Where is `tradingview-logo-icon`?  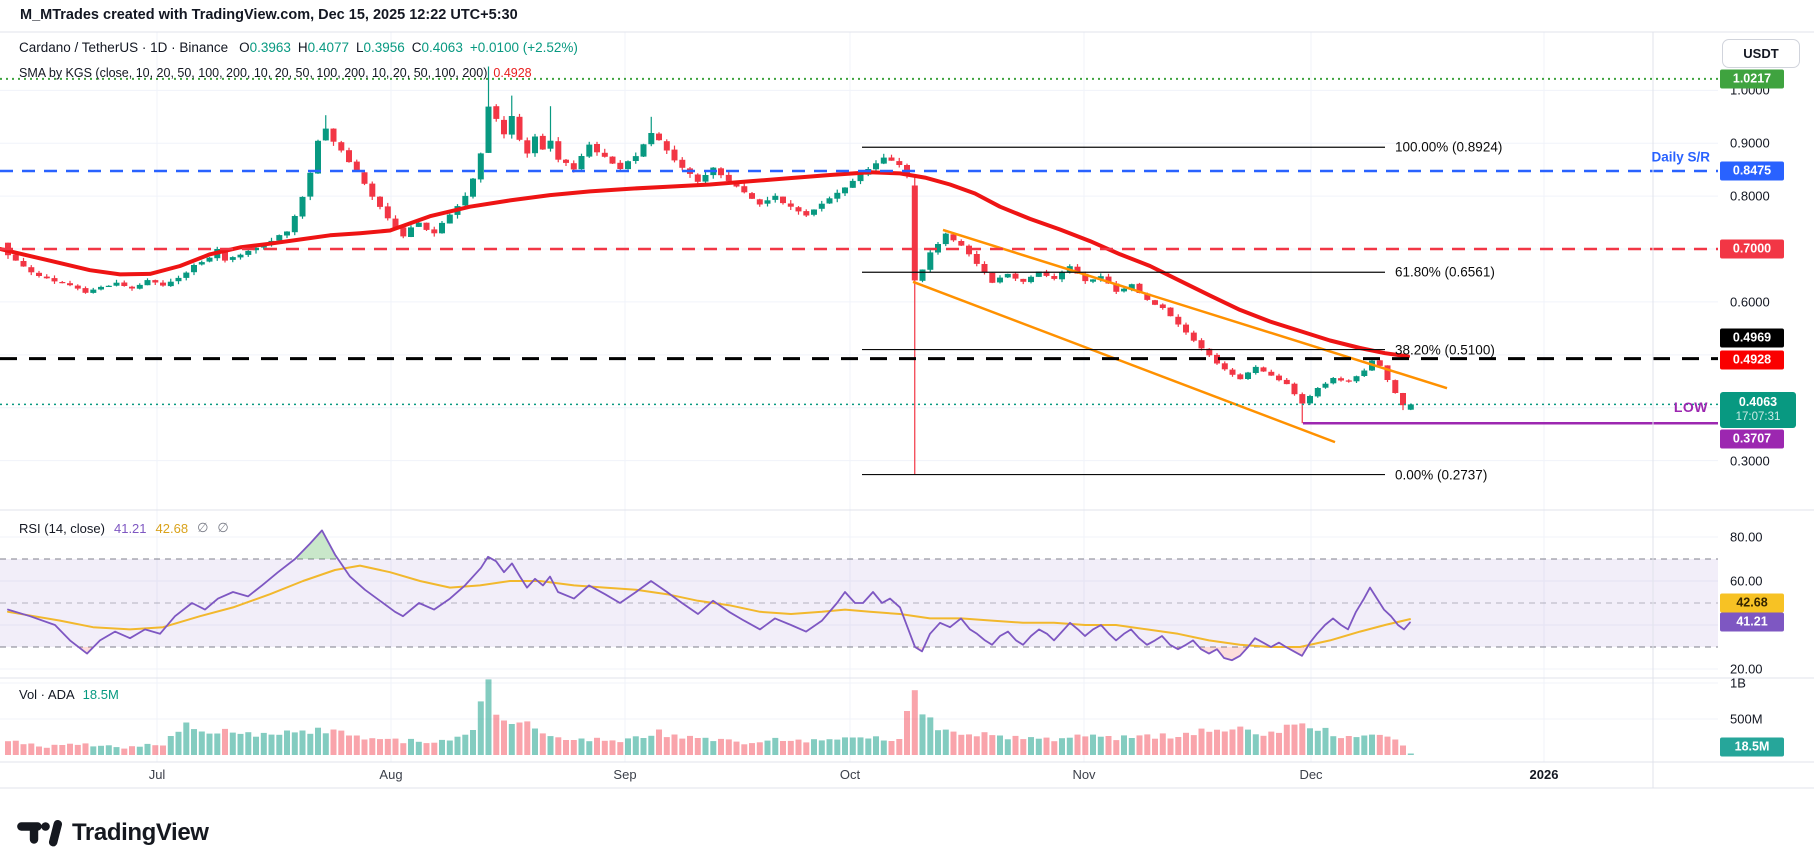 tradingview-logo-icon is located at coordinates (39, 833).